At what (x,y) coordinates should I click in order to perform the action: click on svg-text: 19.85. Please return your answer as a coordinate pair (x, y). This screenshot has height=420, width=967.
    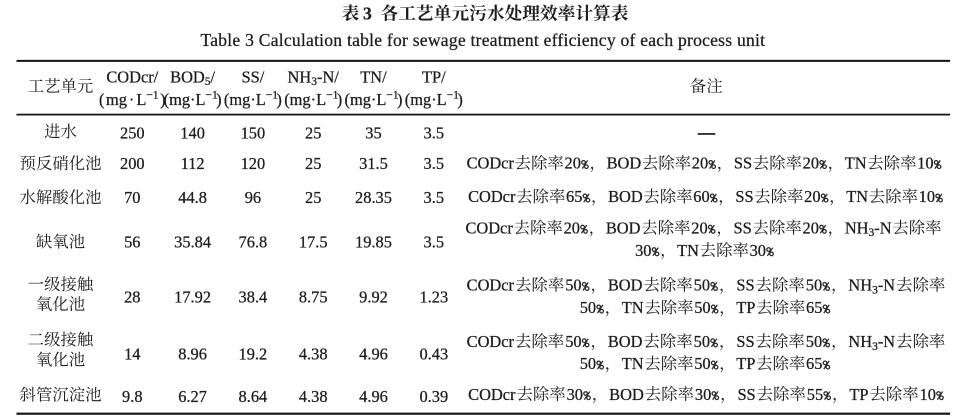
    Looking at the image, I should click on (373, 241).